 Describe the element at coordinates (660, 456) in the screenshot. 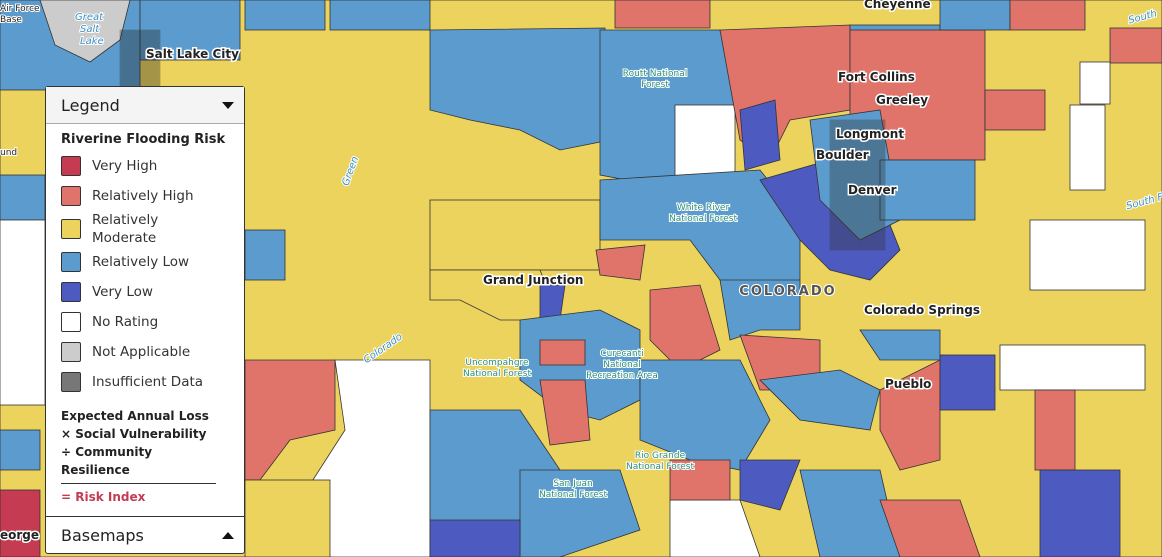

I see `area-label: Rio Grande` at that location.